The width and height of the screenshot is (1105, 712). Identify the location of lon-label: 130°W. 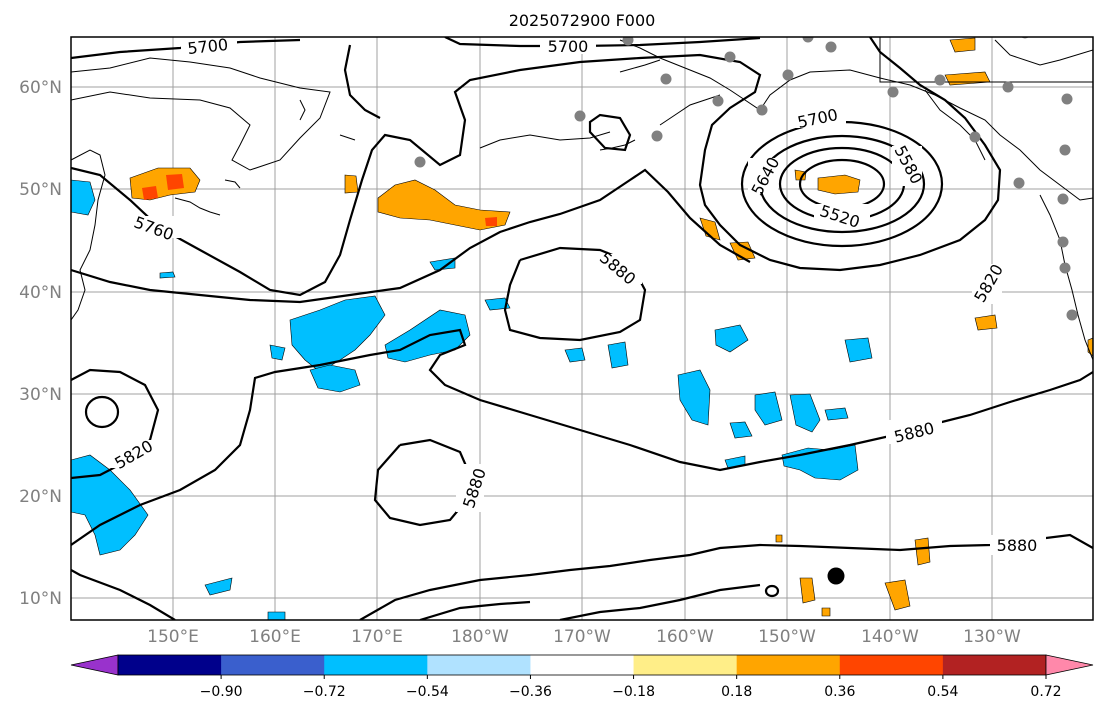
(992, 637).